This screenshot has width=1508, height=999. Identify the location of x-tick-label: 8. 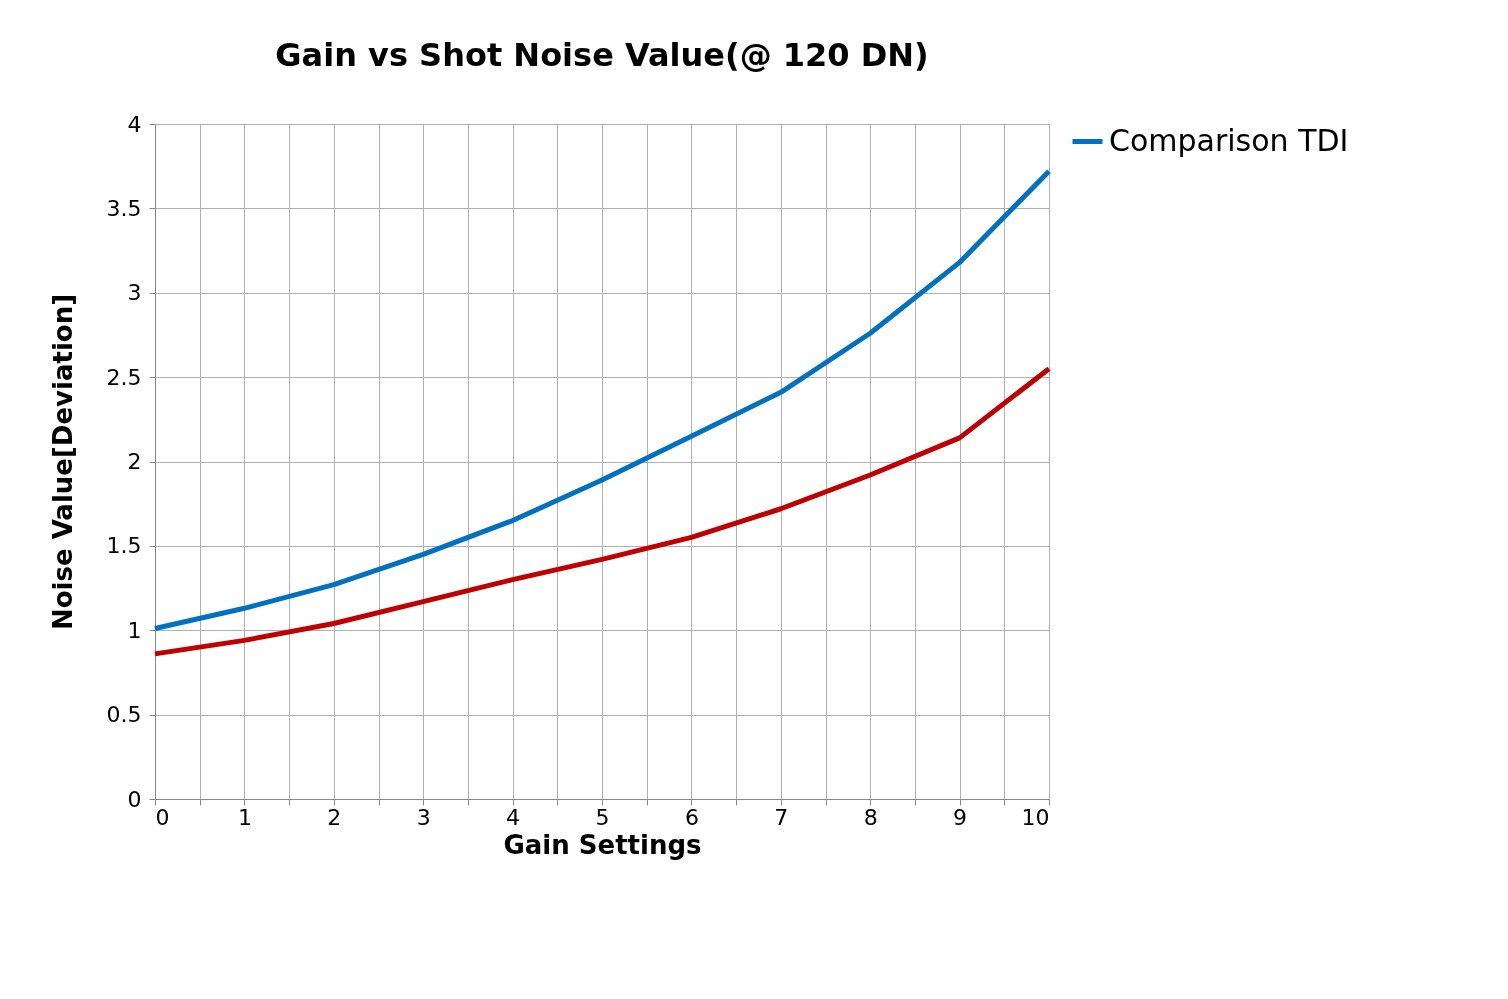
(870, 817).